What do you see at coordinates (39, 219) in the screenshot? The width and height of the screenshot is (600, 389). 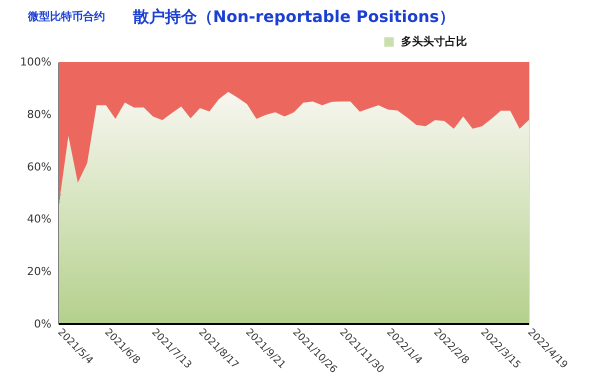 I see `y-tick-label: 40%` at bounding box center [39, 219].